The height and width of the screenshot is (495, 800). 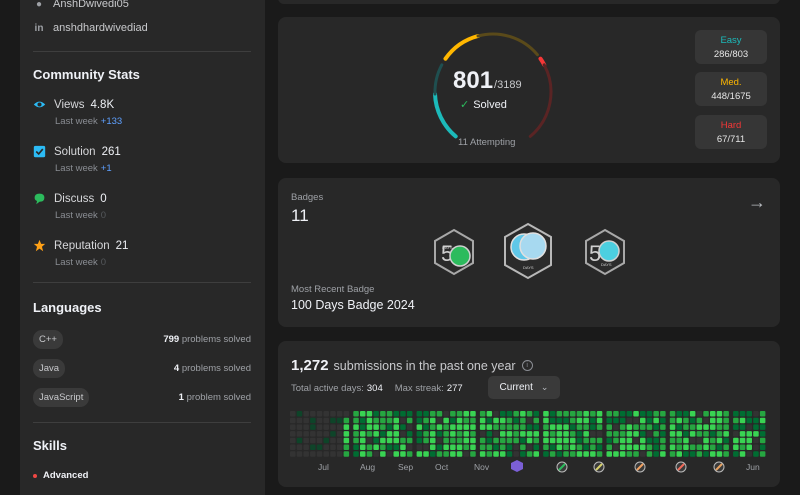 I want to click on badge-100-days-2024: DAYS, so click(x=528, y=251).